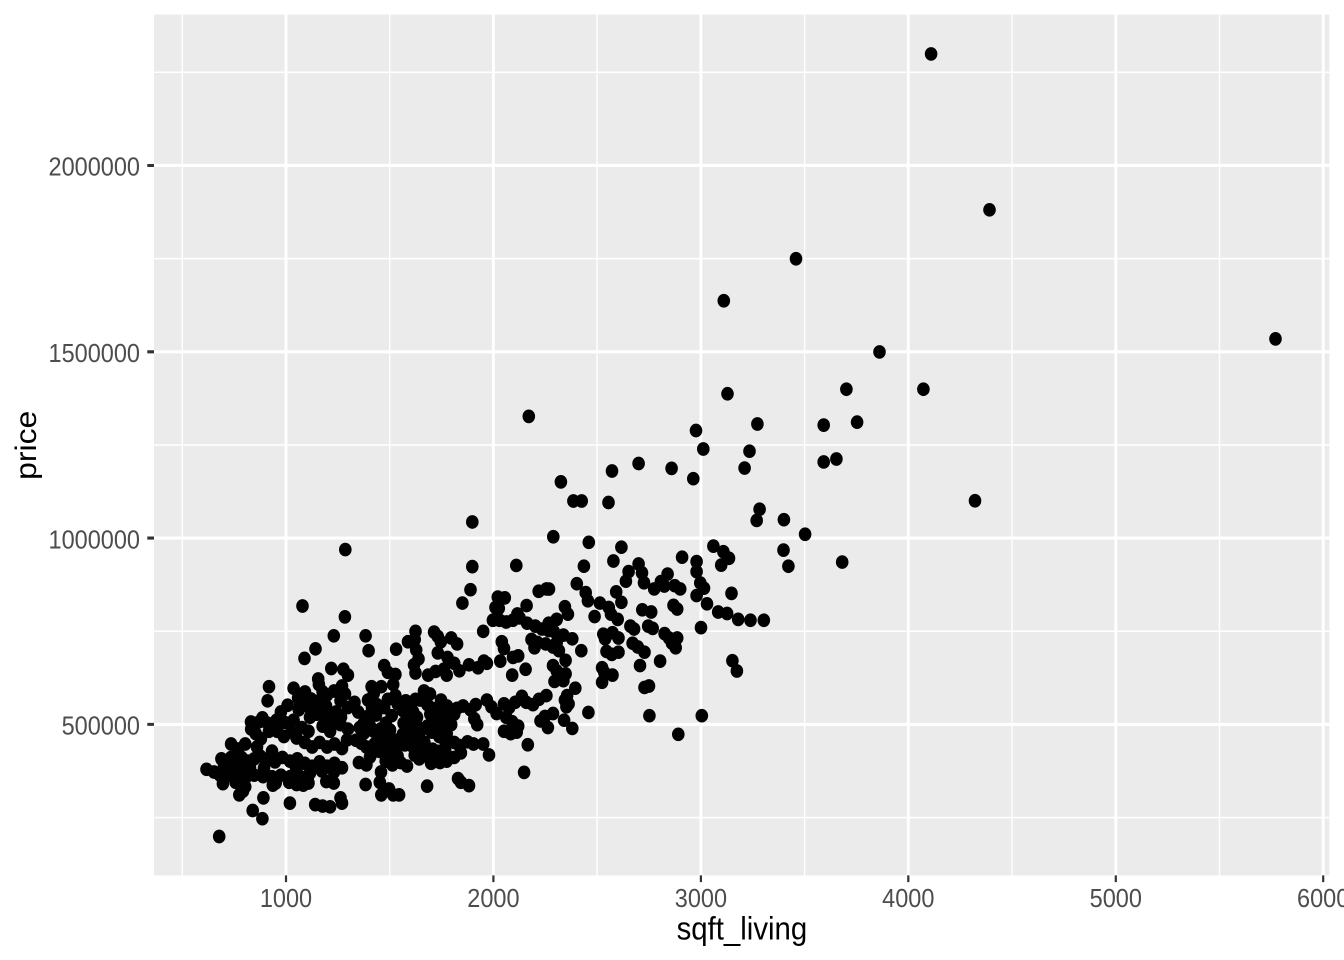 The height and width of the screenshot is (960, 1344). What do you see at coordinates (701, 899) in the screenshot?
I see `svg-text: 3000` at bounding box center [701, 899].